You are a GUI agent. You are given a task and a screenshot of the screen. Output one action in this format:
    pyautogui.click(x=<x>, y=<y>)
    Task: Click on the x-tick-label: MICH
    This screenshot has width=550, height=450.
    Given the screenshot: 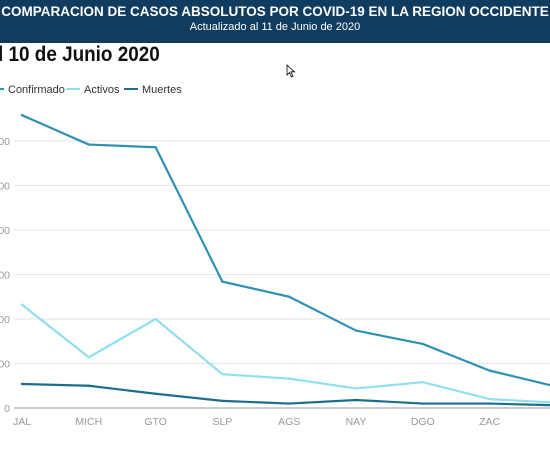 What is the action you would take?
    pyautogui.click(x=88, y=422)
    